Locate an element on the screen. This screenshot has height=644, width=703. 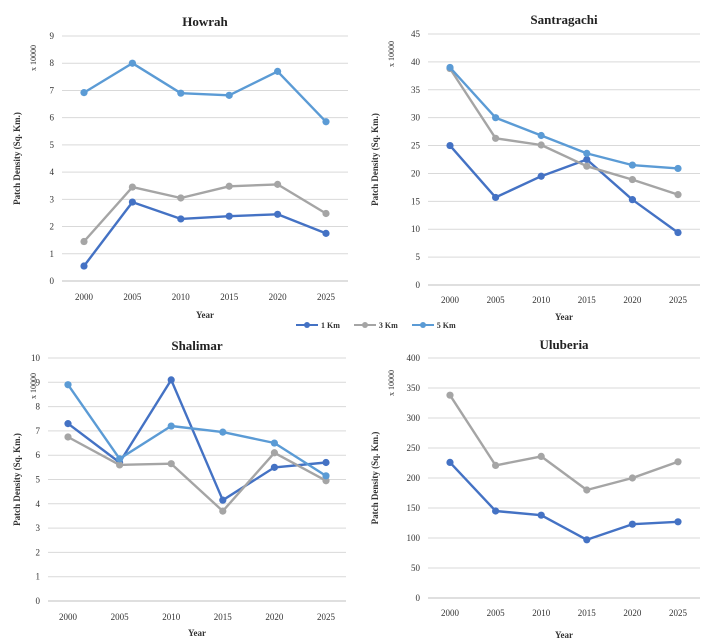
legend-item-1km: 1 Km is located at coordinates (318, 325).